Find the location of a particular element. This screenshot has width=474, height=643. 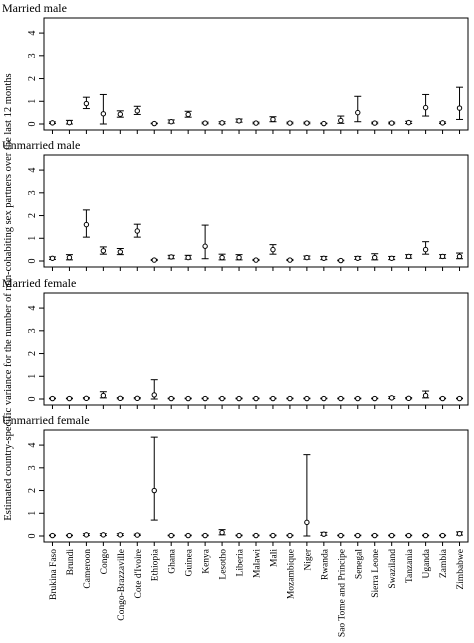

x-tick-label: Uganda is located at coordinates (427, 563).